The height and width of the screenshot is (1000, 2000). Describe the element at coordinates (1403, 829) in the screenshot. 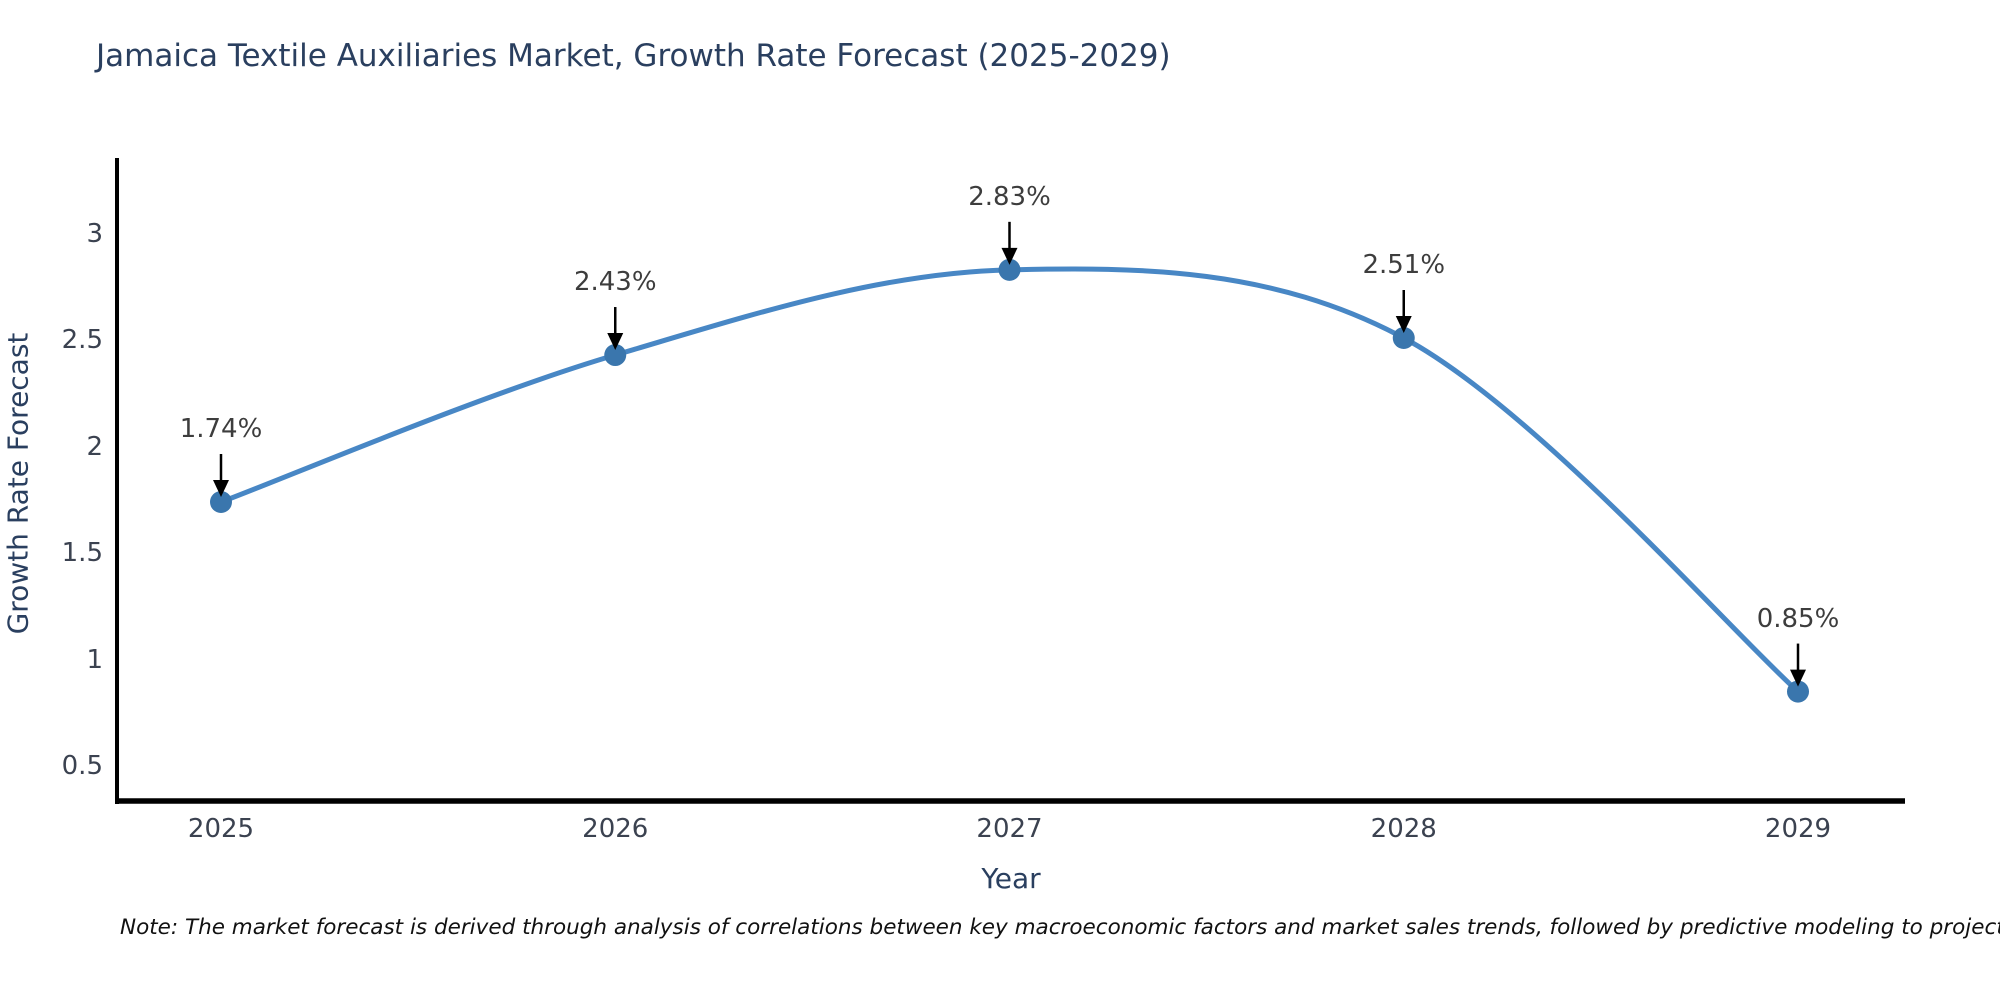

I see `x-tick-label: 2028` at that location.